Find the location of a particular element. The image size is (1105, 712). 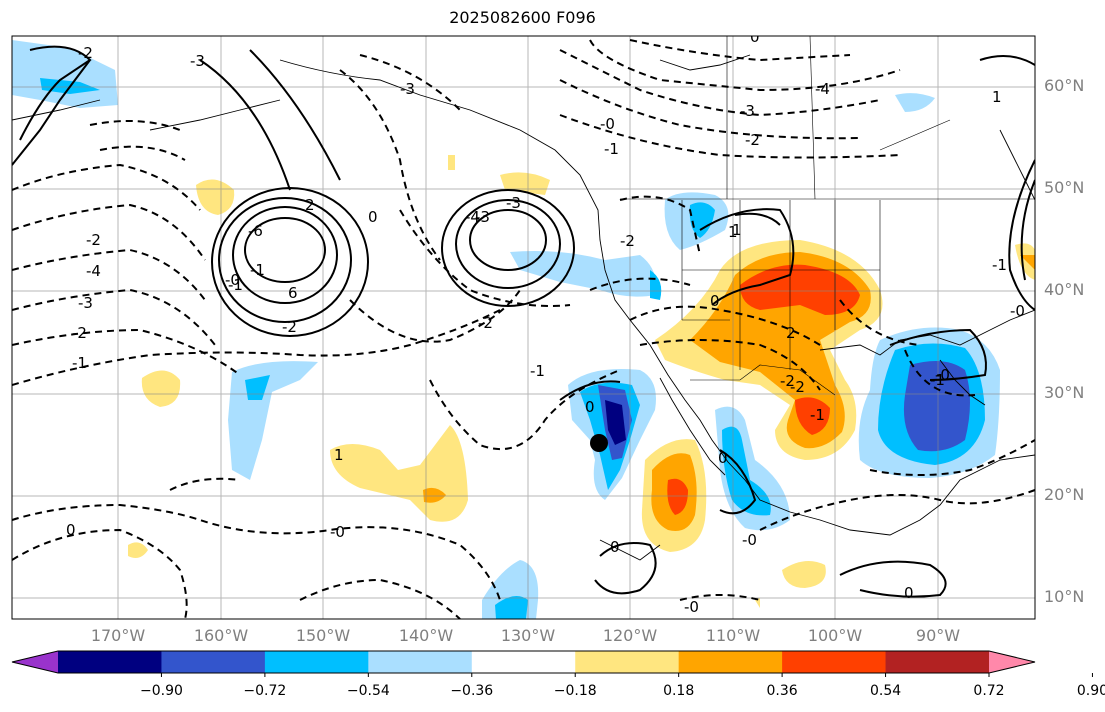

colorbar is located at coordinates (552, 663).